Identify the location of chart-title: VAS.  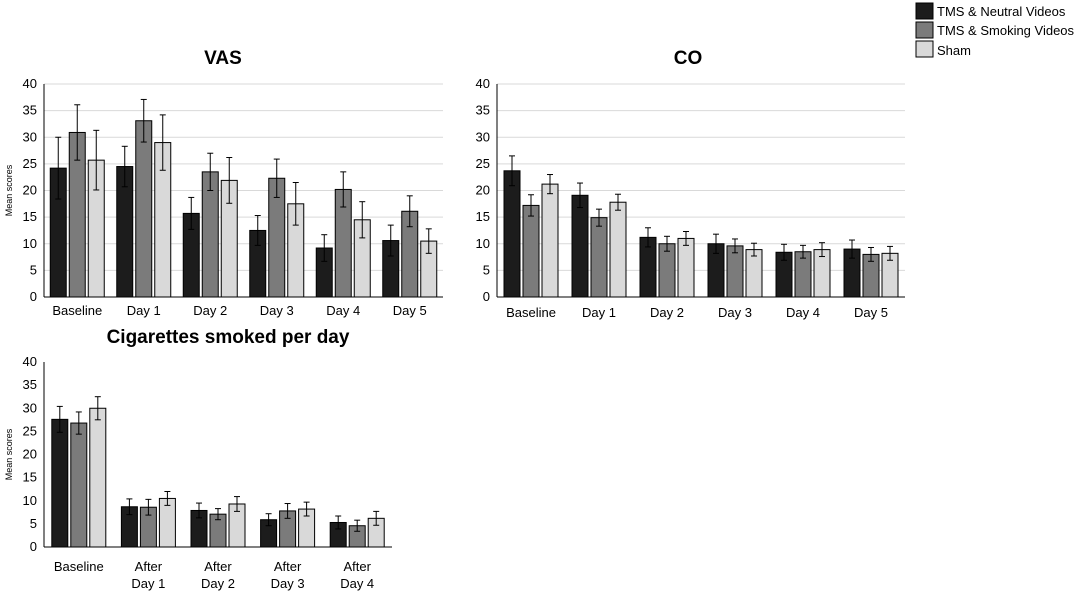
(223, 58).